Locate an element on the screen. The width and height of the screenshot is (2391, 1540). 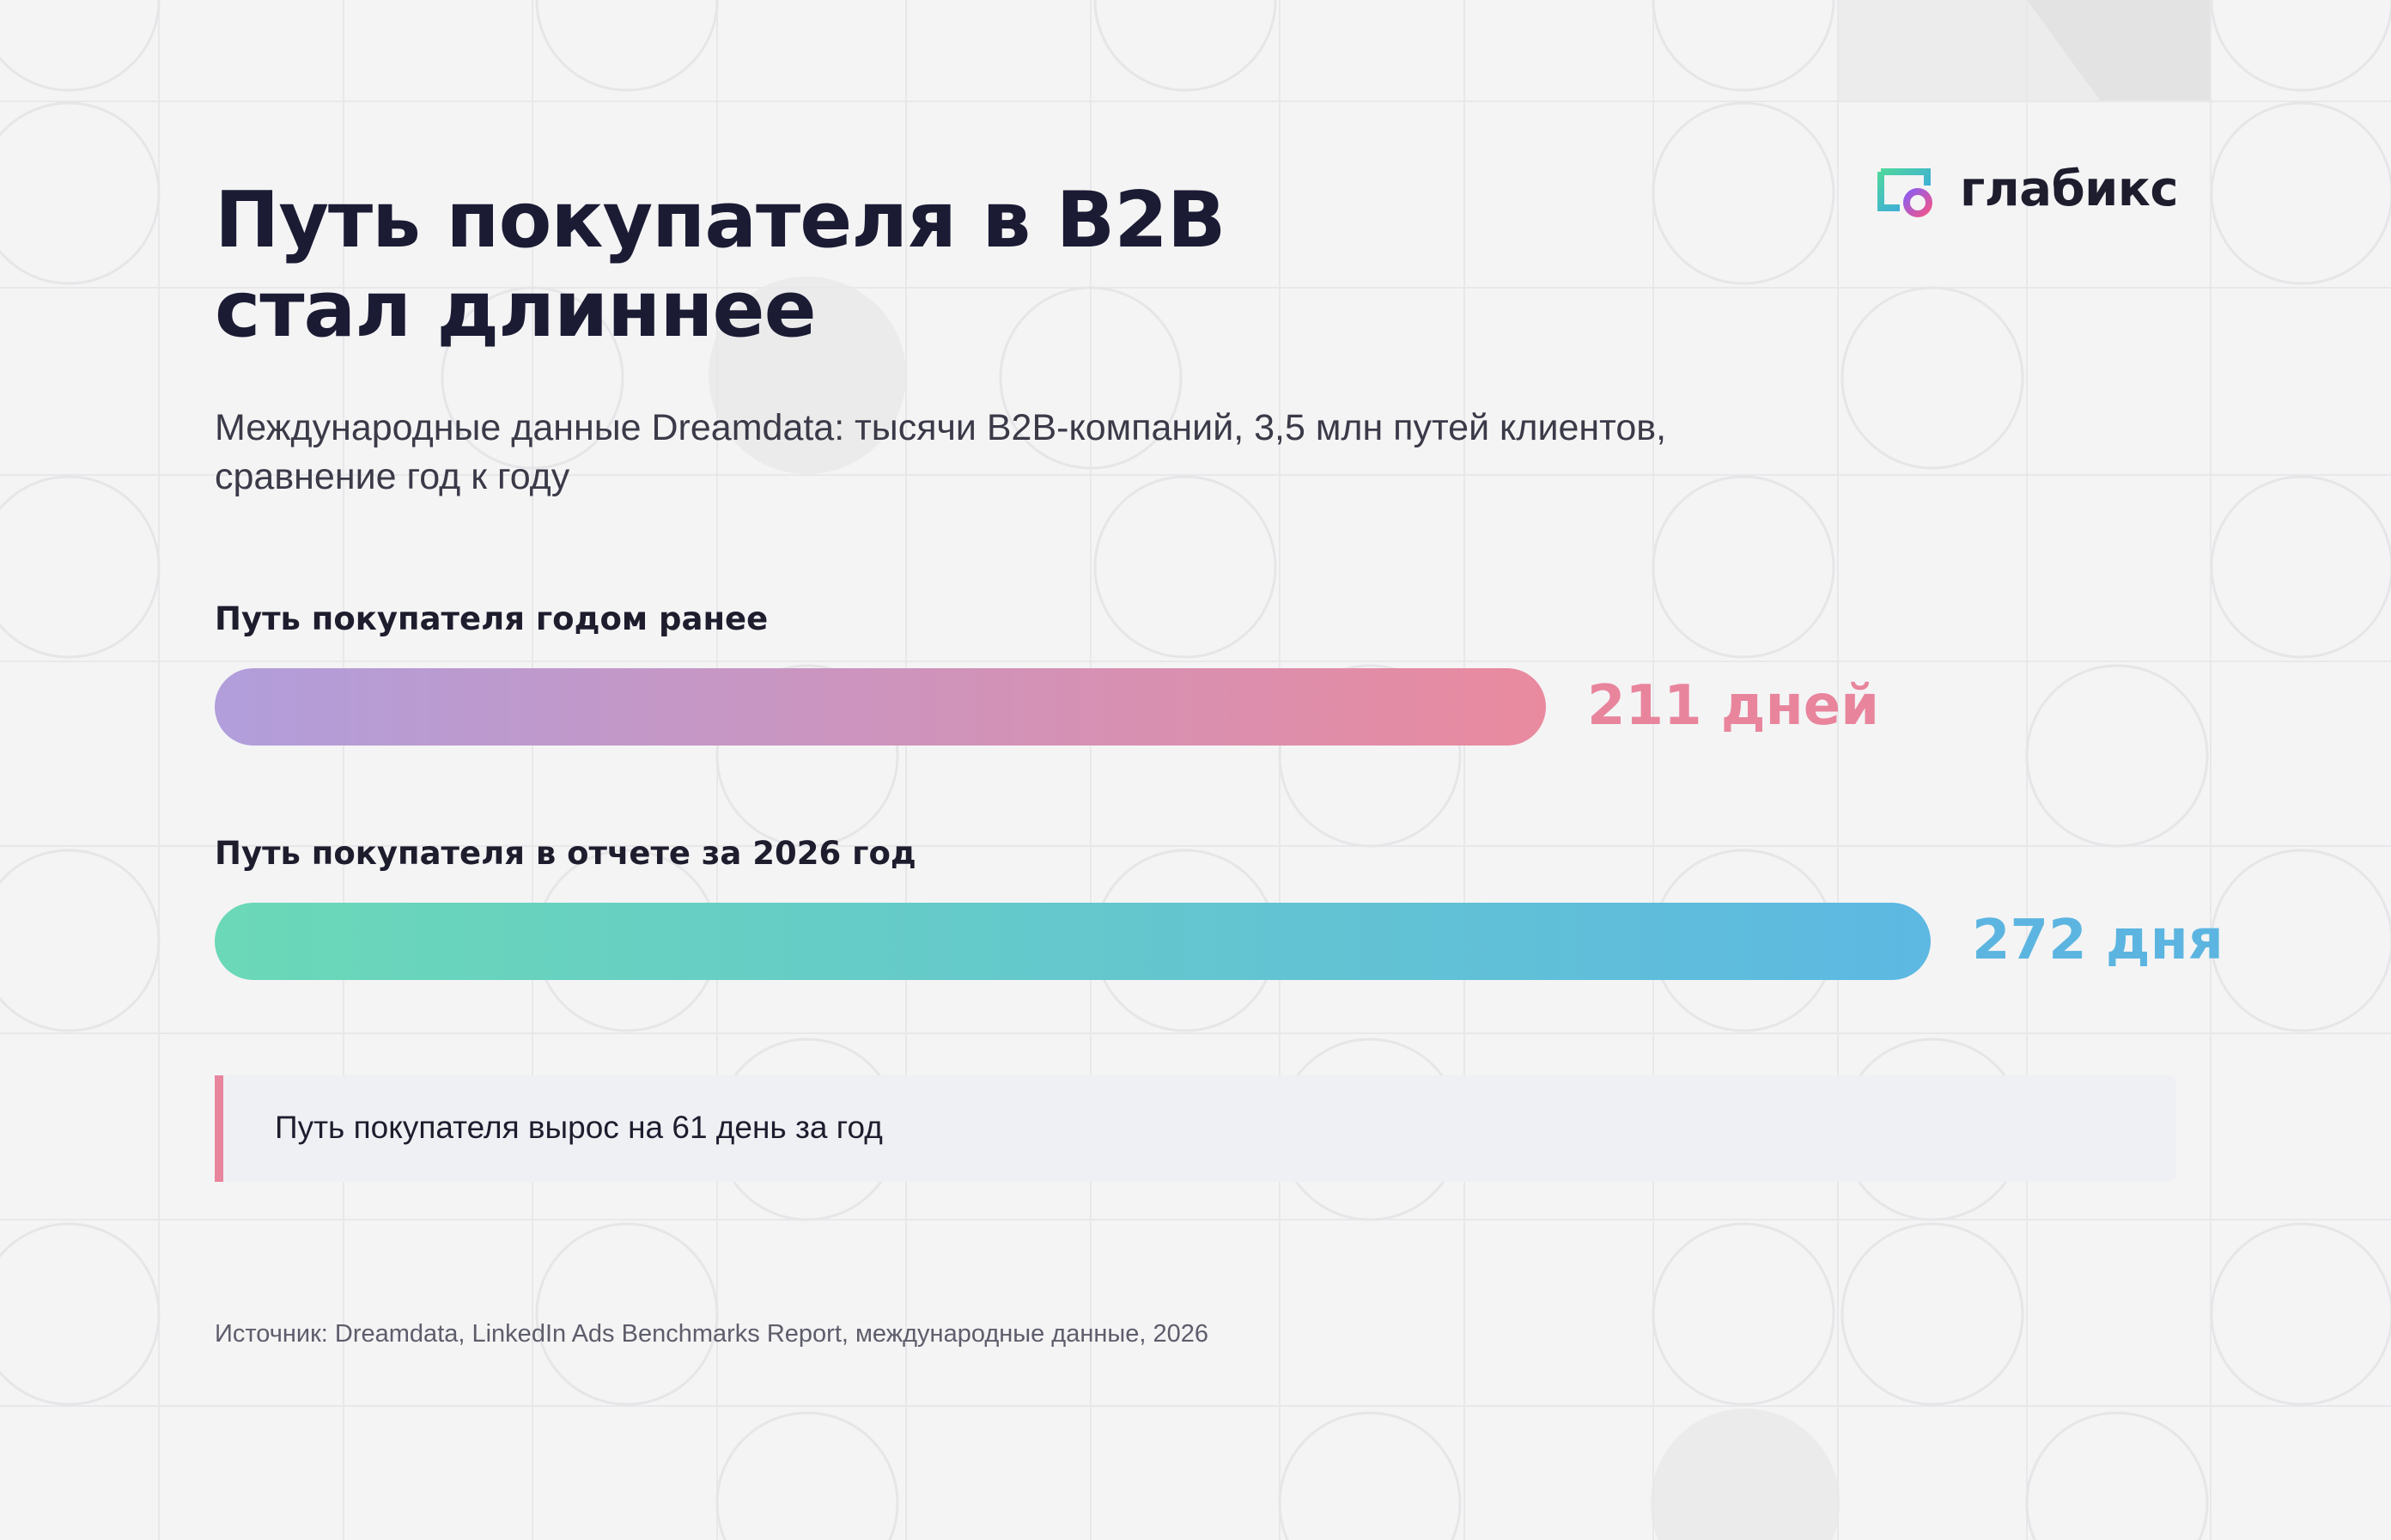
bar-value-previous-year: 211 дней is located at coordinates (1734, 706).